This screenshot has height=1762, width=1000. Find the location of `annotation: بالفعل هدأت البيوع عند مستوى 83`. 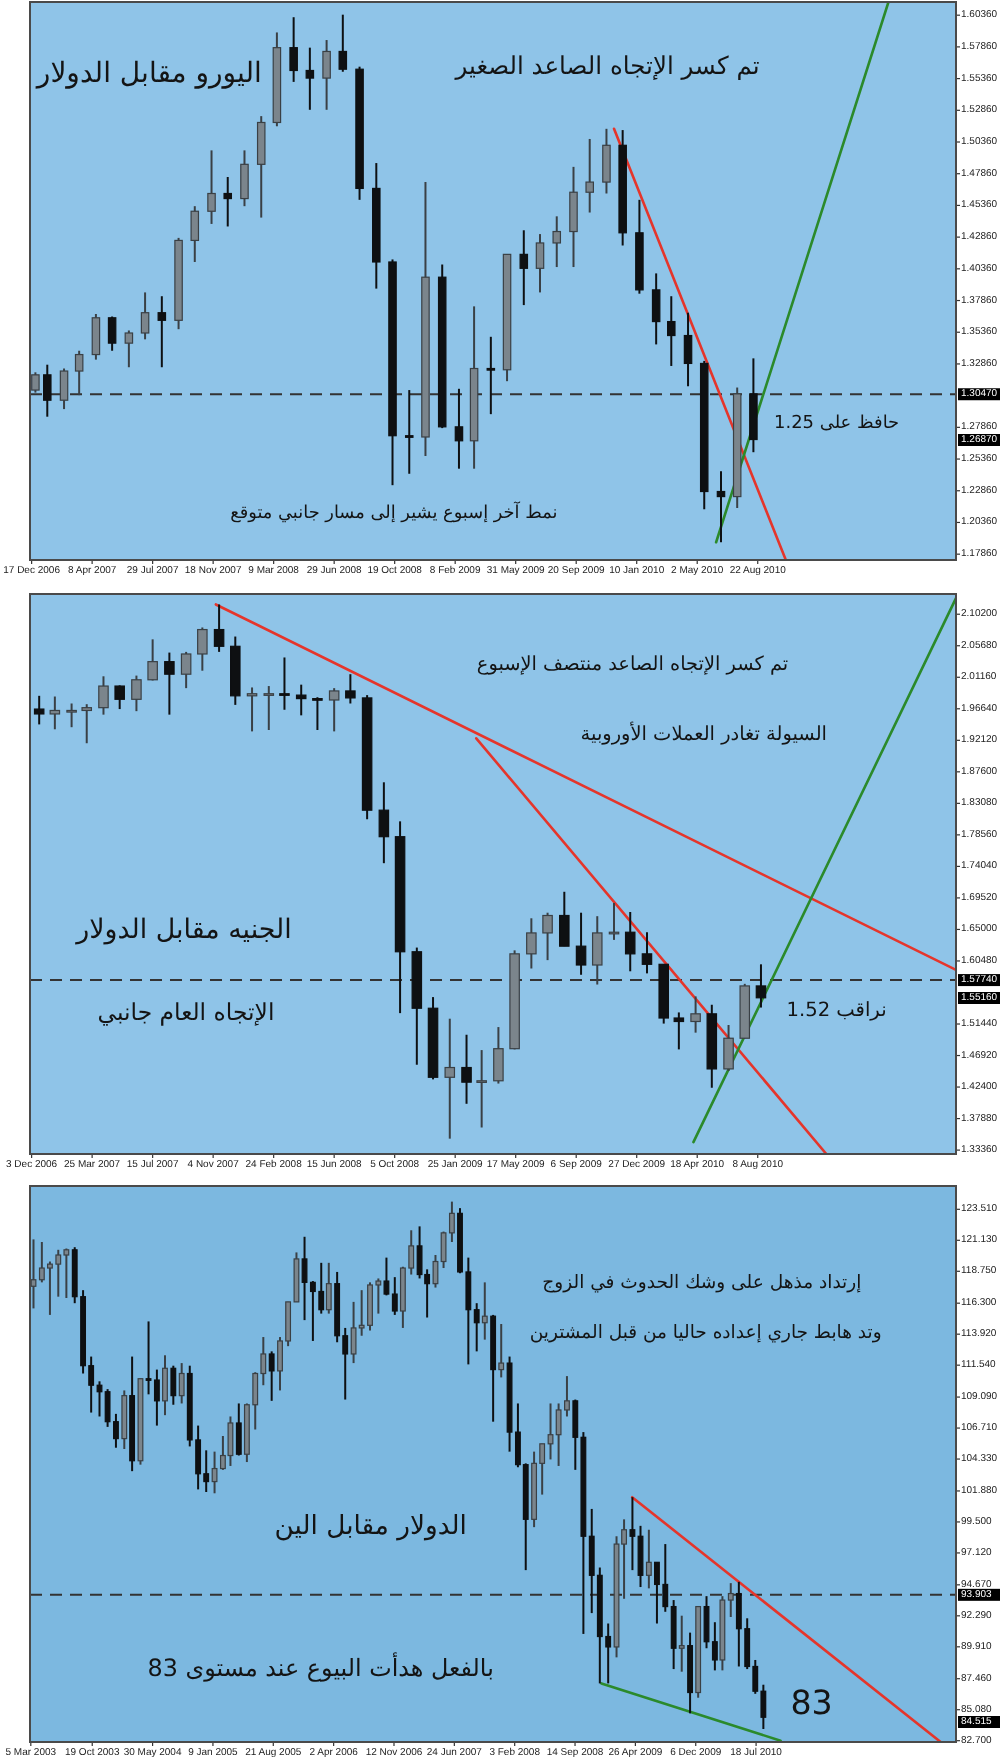

annotation: بالفعل هدأت البيوع عند مستوى 83 is located at coordinates (320, 1667).